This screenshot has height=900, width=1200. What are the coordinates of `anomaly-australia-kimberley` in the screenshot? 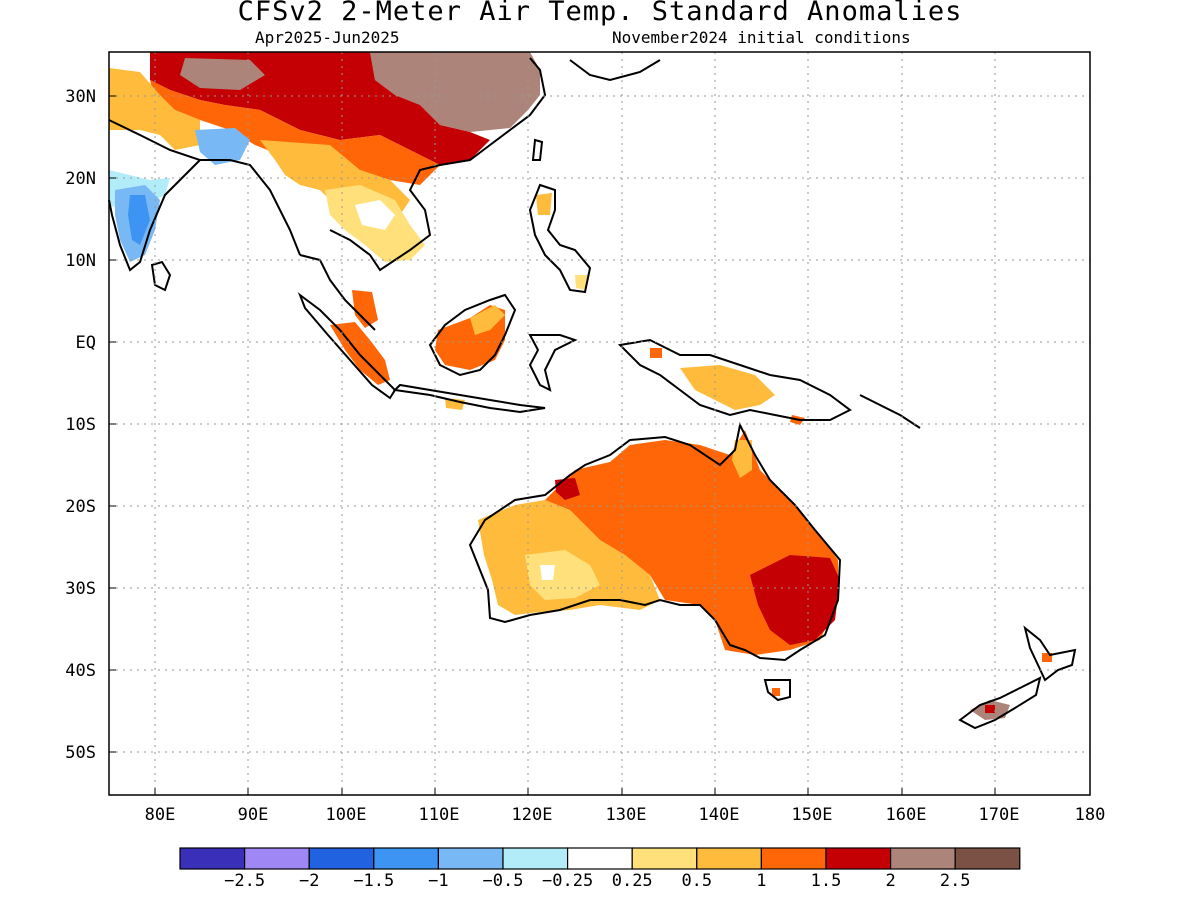 It's located at (567, 489).